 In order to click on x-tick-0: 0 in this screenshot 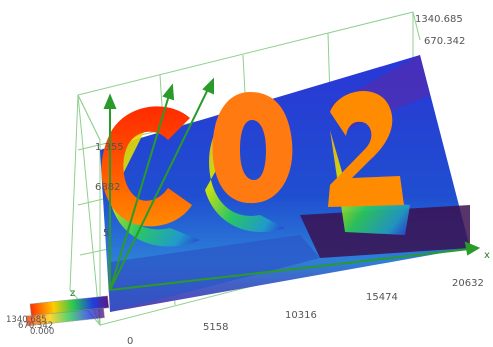, I will do `click(130, 341)`.